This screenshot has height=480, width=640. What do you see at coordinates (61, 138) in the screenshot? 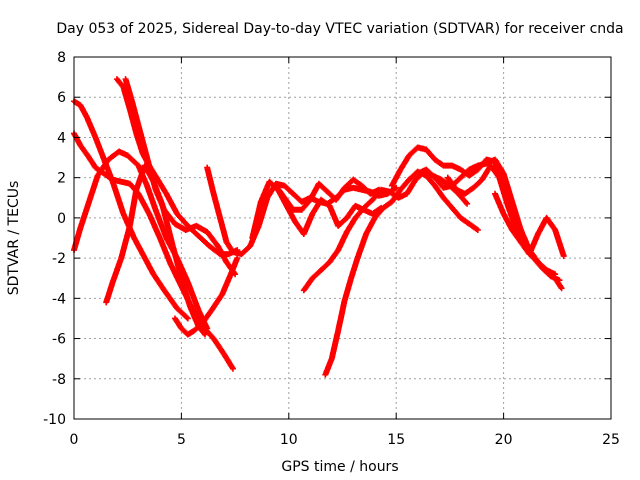
I see `y-tick-label: 4` at bounding box center [61, 138].